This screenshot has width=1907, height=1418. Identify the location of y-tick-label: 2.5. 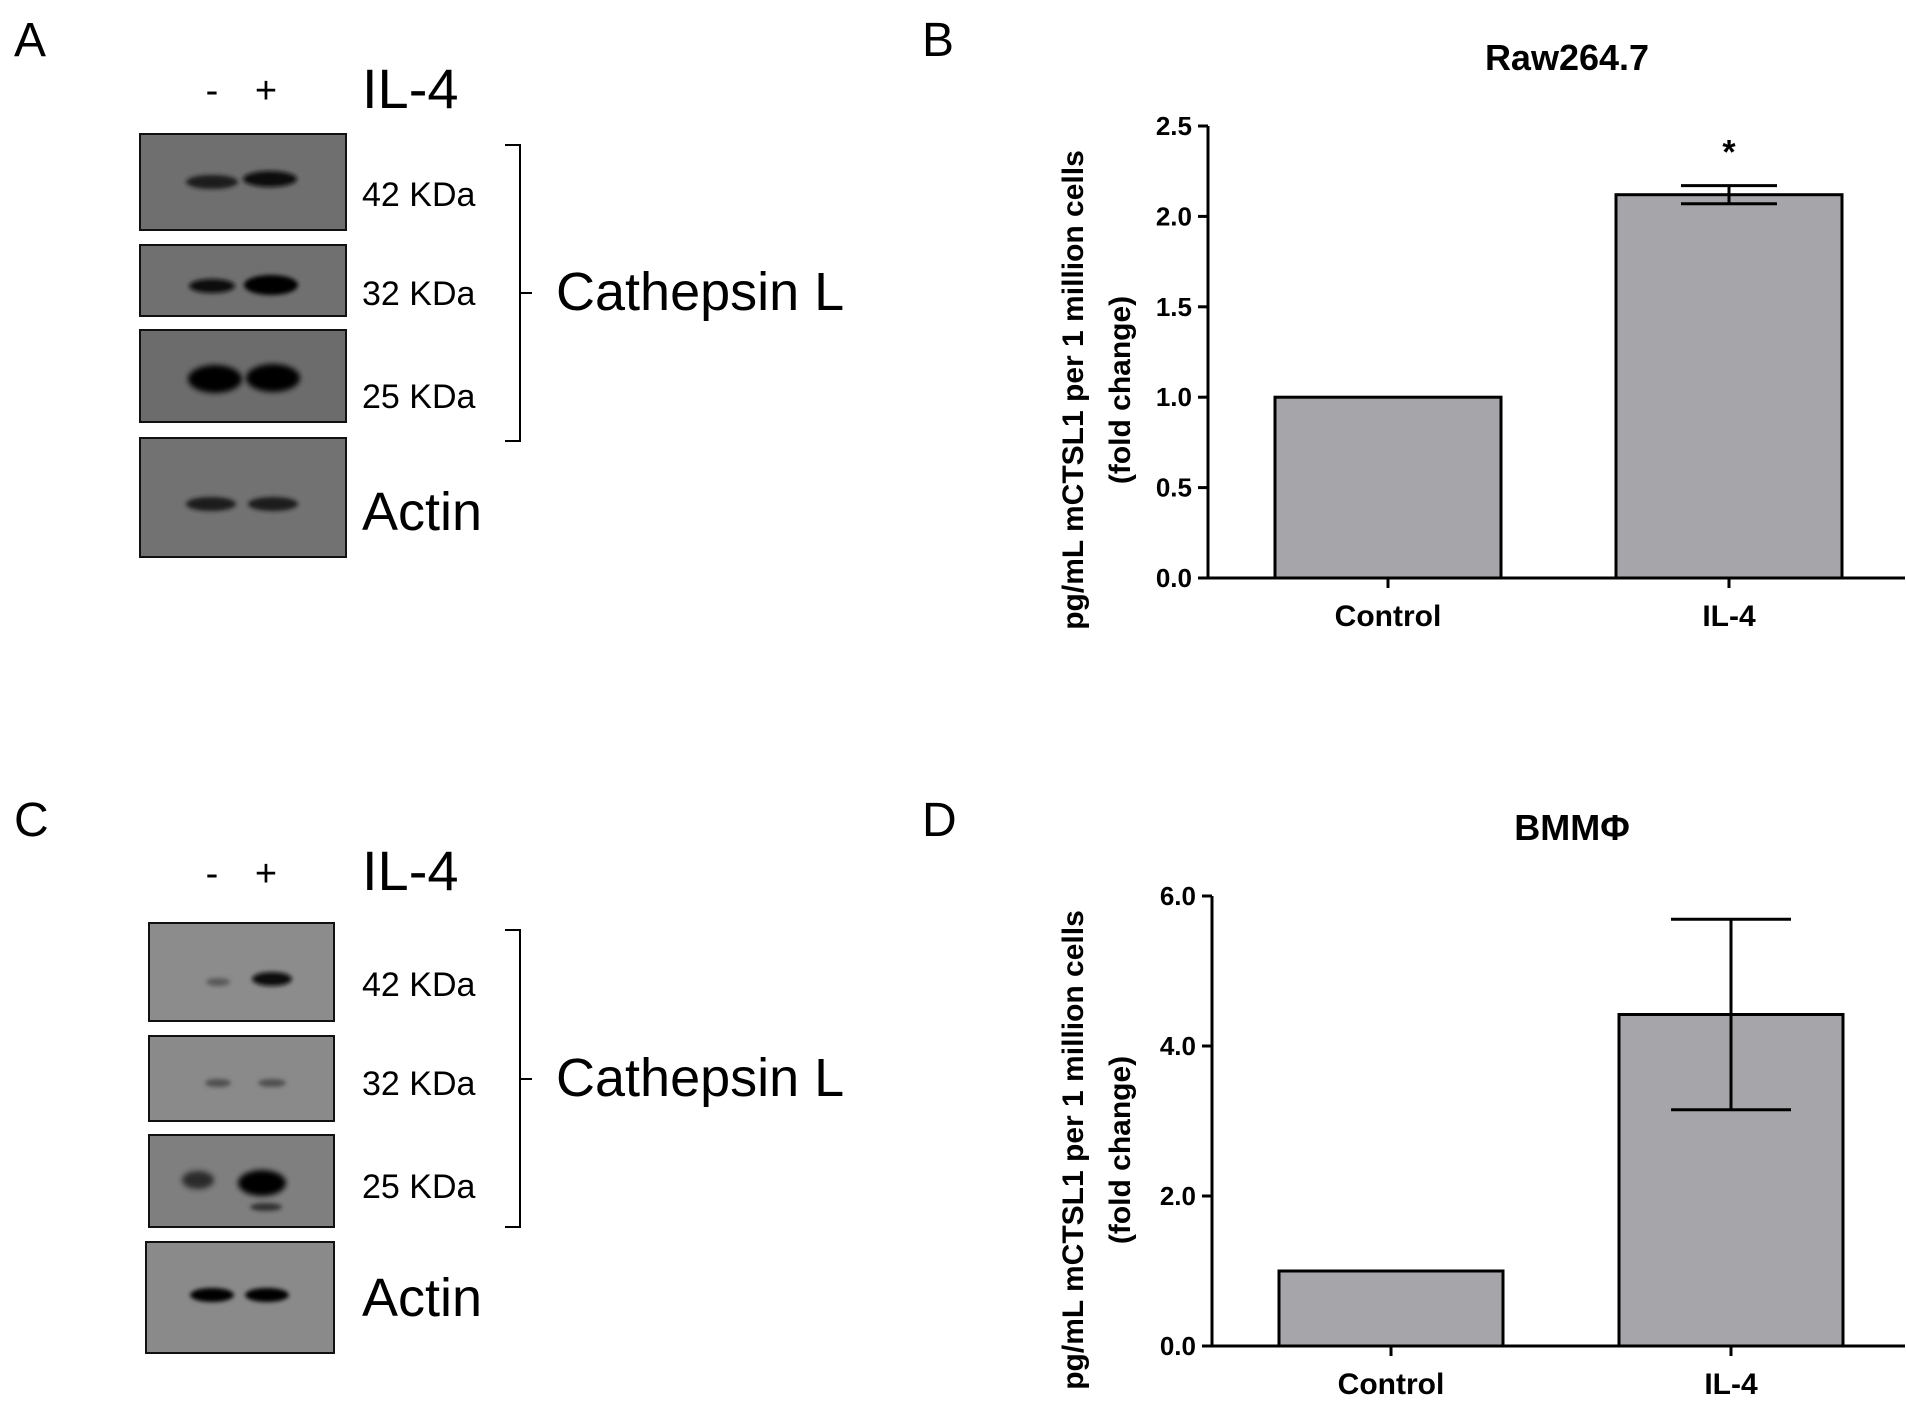
(1174, 126).